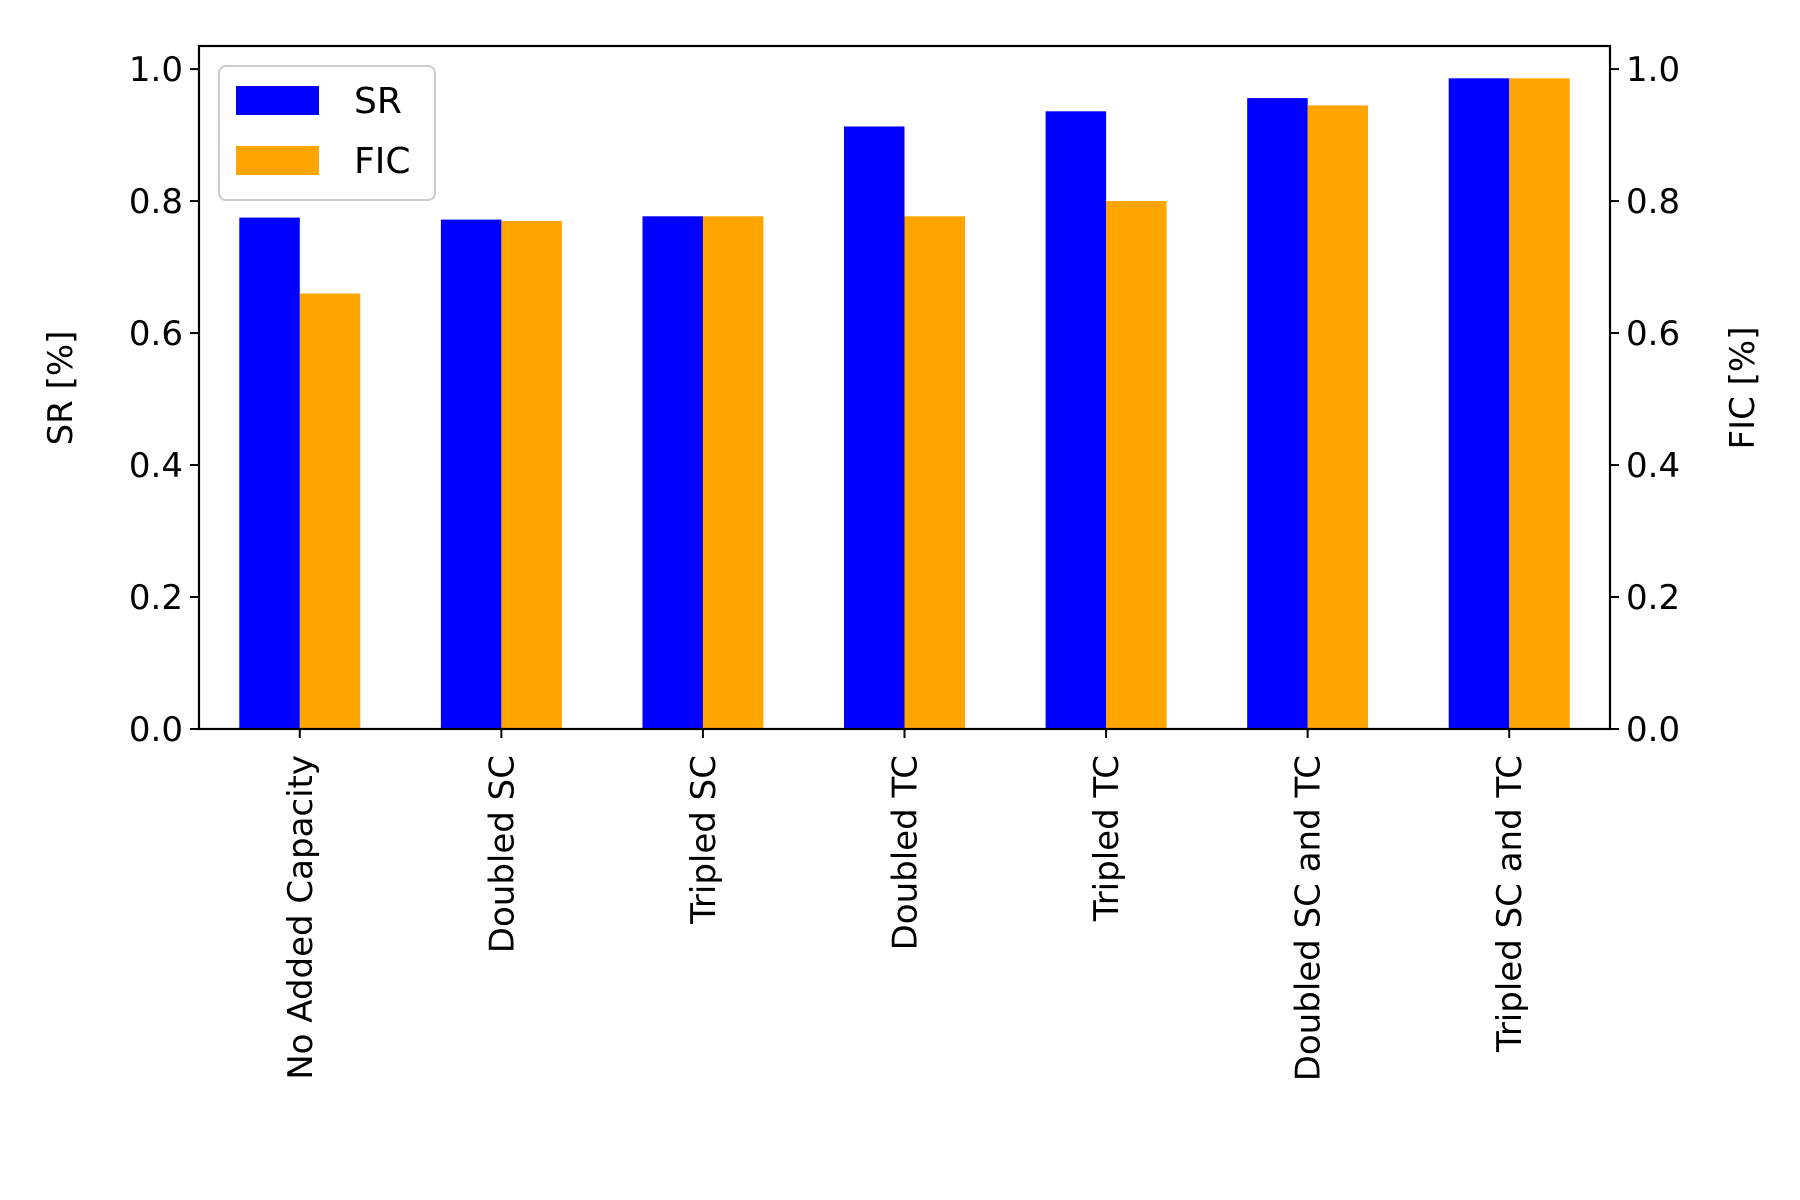 This screenshot has height=1200, width=1800. What do you see at coordinates (301, 917) in the screenshot?
I see `x-tick-label: No Added Capacity` at bounding box center [301, 917].